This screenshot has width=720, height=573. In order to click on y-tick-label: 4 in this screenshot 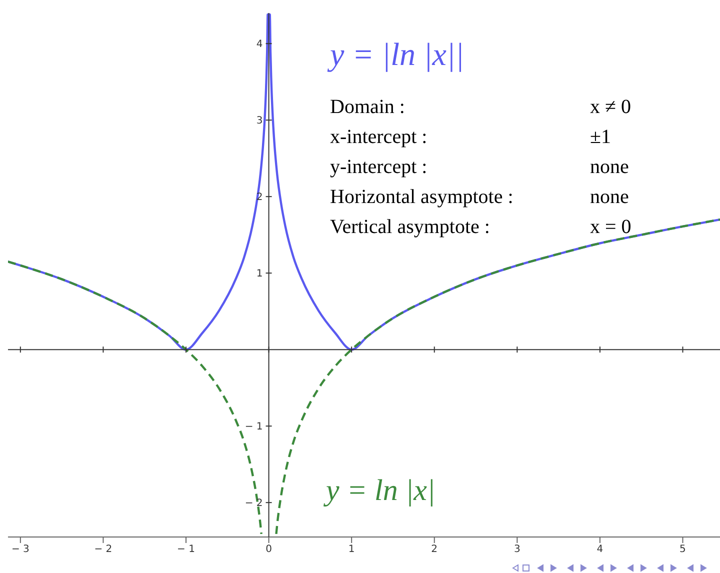, I will do `click(259, 44)`.